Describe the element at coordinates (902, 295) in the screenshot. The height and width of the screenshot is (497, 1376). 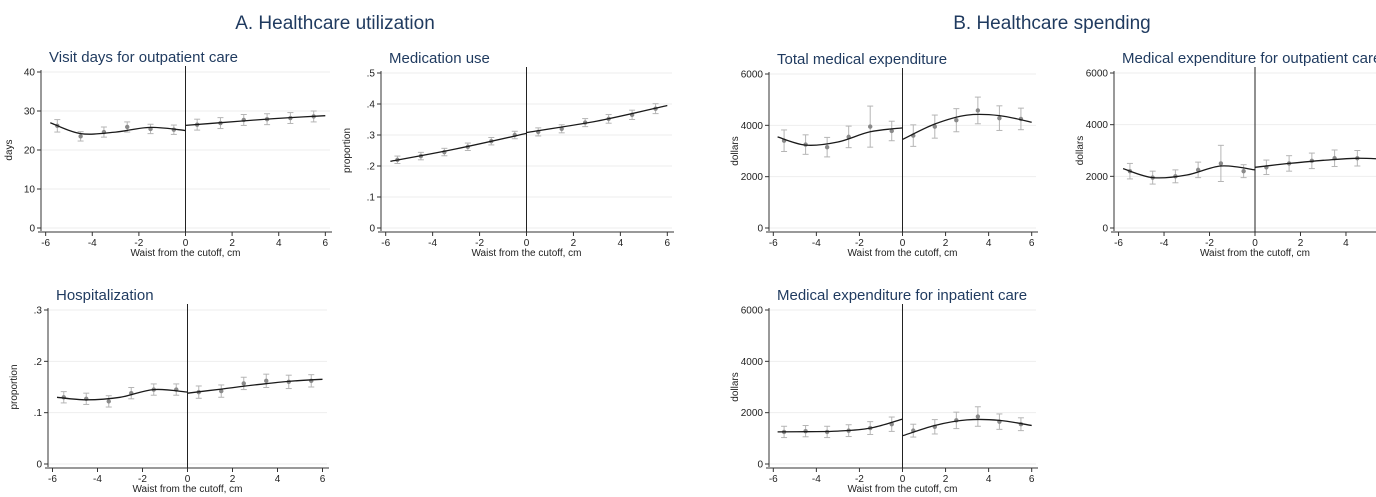
I see `chart-title: Medical expenditure for inpatient care` at that location.